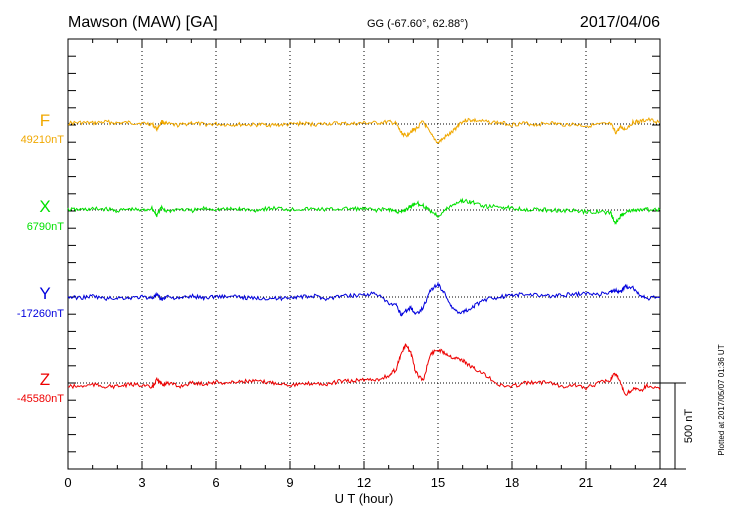 The image size is (730, 520). What do you see at coordinates (364, 211) in the screenshot?
I see `series-line-x` at bounding box center [364, 211].